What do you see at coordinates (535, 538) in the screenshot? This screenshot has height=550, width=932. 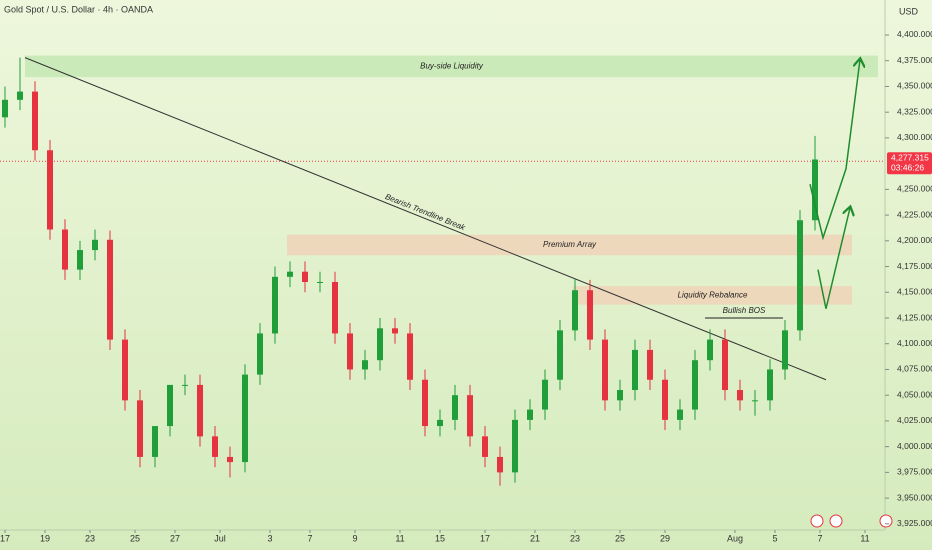 I see `x-tick-label: 21` at bounding box center [535, 538].